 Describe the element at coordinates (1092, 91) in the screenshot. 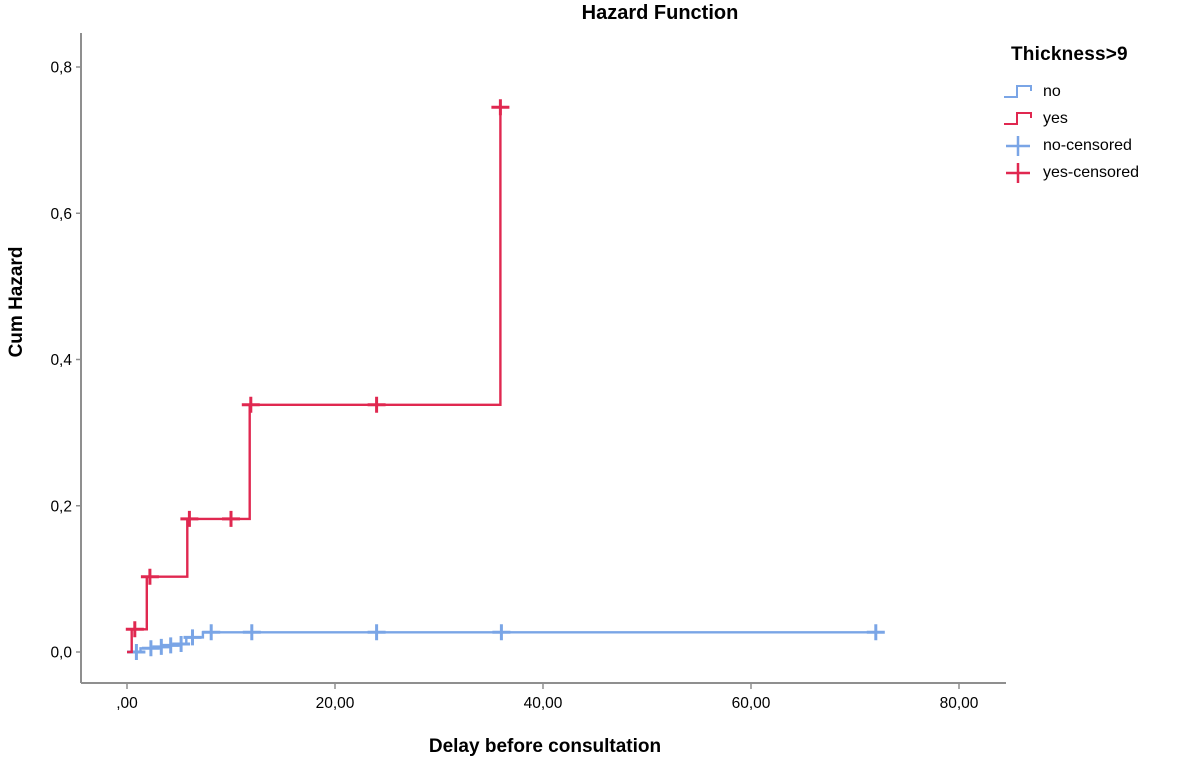

I see `legend-item-no: no` at that location.